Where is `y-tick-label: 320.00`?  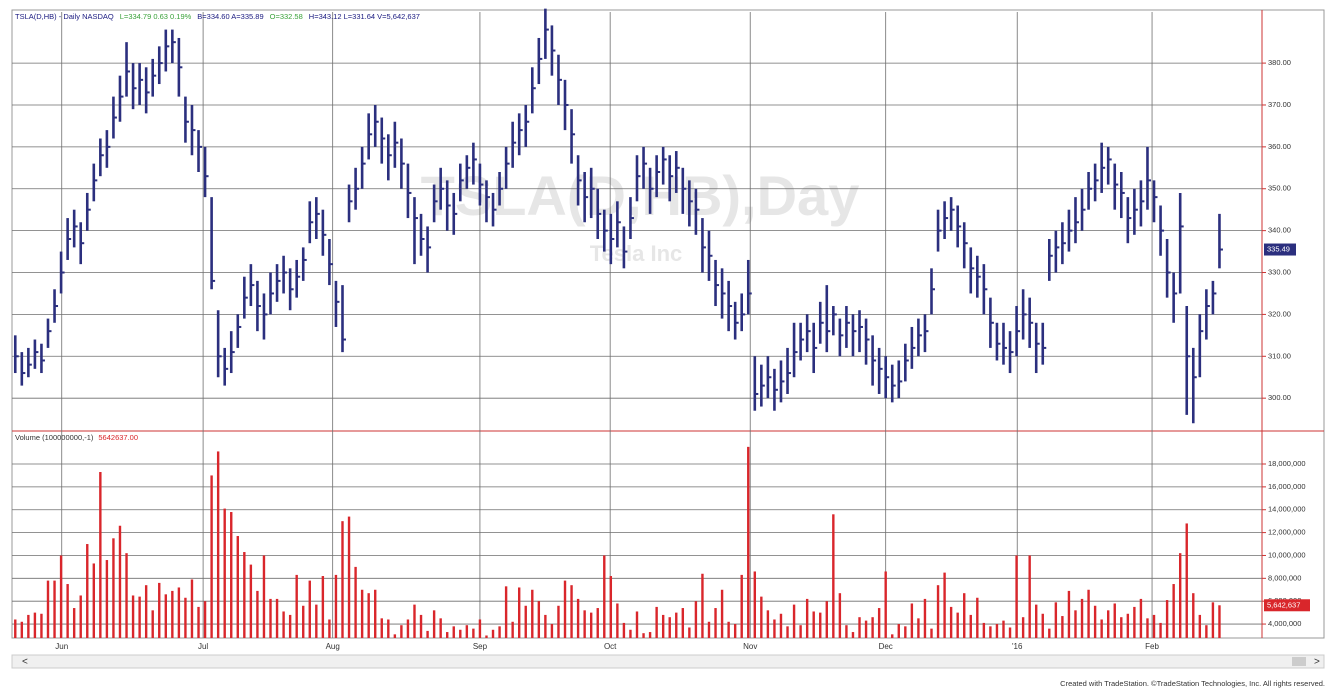 y-tick-label: 320.00 is located at coordinates (1279, 313).